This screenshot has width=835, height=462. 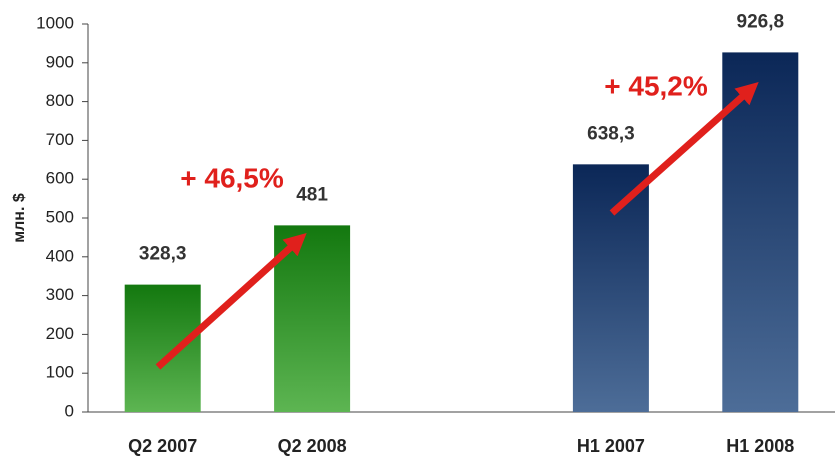 I want to click on y-tick-label: 600, so click(x=60, y=178).